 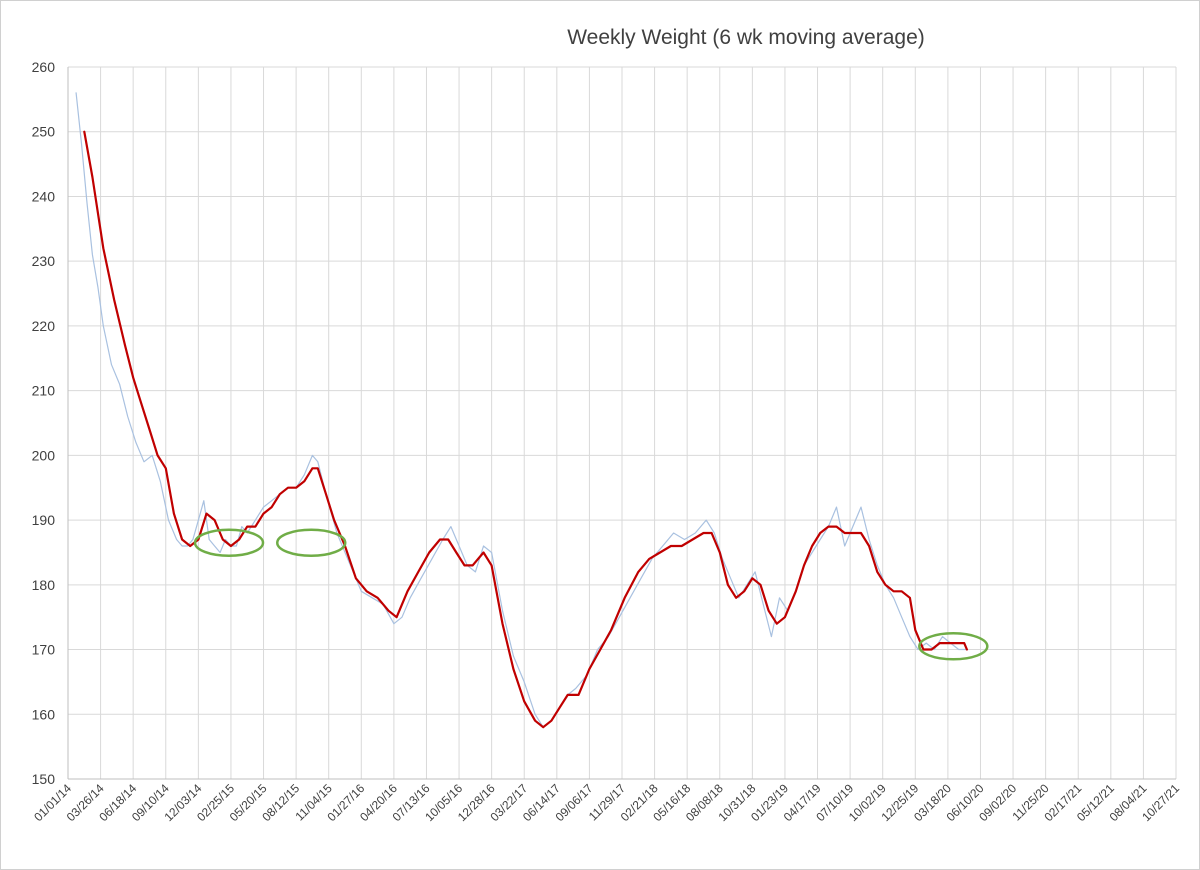 I want to click on y-tick-label: 240, so click(x=44, y=196).